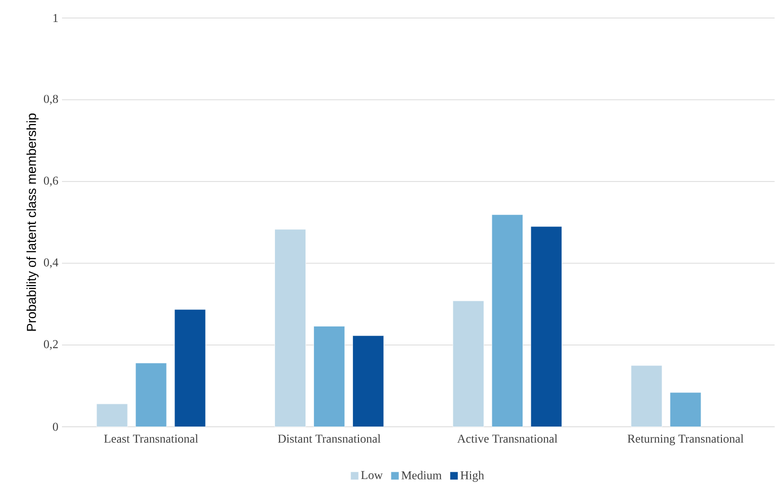  I want to click on x-tick-label: Active Transnational, so click(507, 438).